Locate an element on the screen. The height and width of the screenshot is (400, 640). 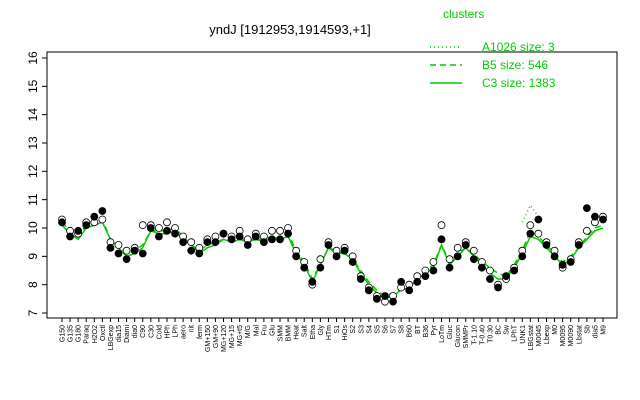
x-tick-label: G135 is located at coordinates (71, 333).